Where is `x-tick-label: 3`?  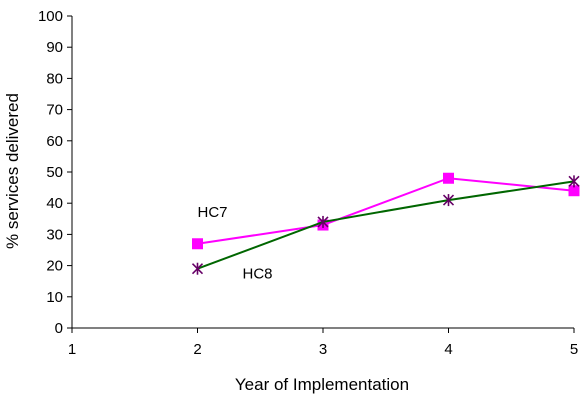 x-tick-label: 3 is located at coordinates (323, 349).